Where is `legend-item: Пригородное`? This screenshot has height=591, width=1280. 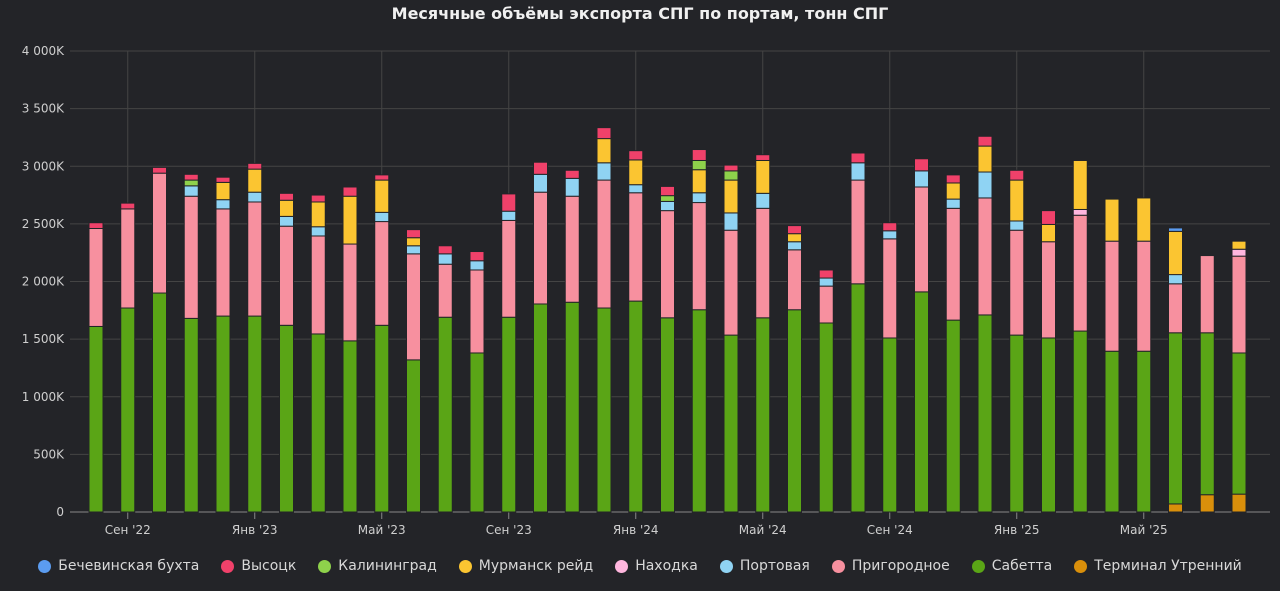 legend-item: Пригородное is located at coordinates (890, 566).